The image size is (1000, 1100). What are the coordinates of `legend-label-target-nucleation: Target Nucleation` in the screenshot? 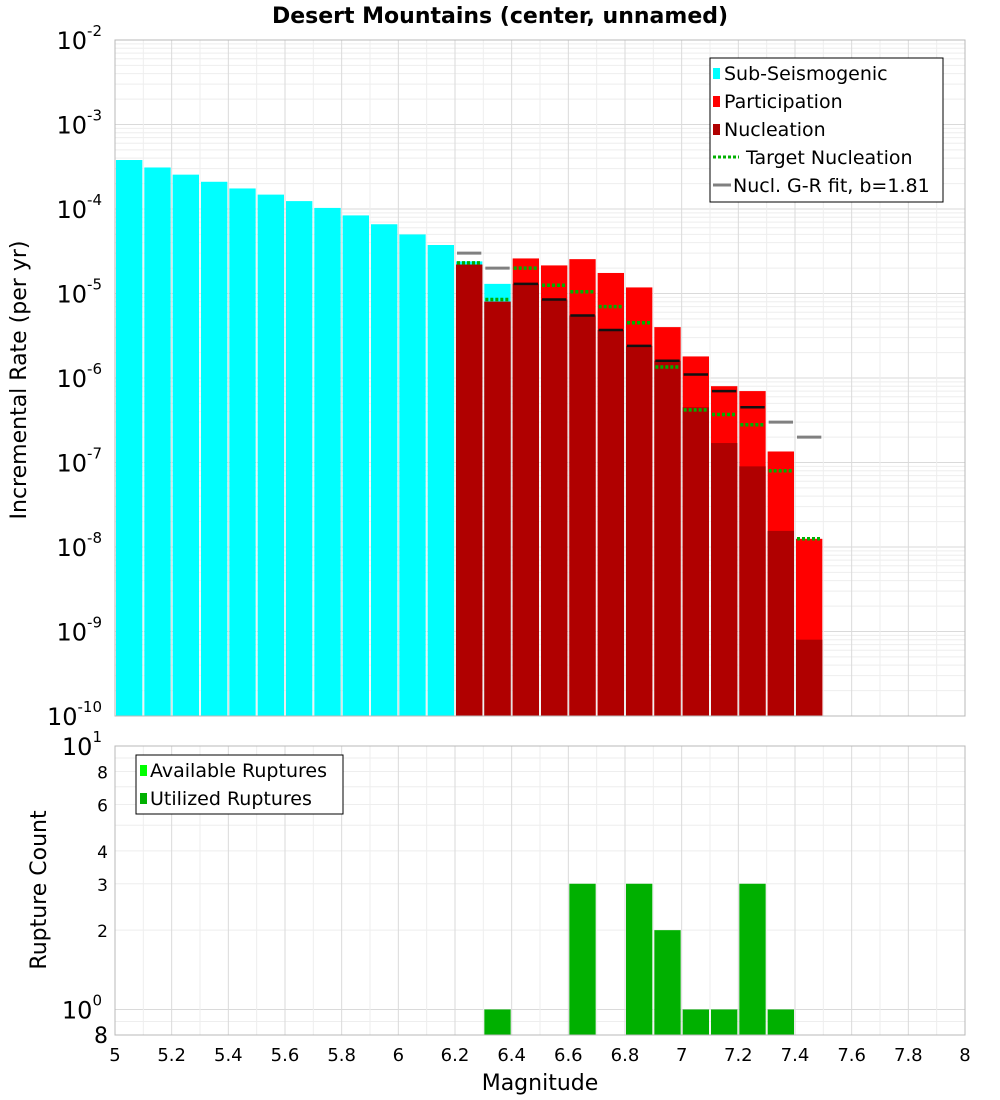 It's located at (826, 158).